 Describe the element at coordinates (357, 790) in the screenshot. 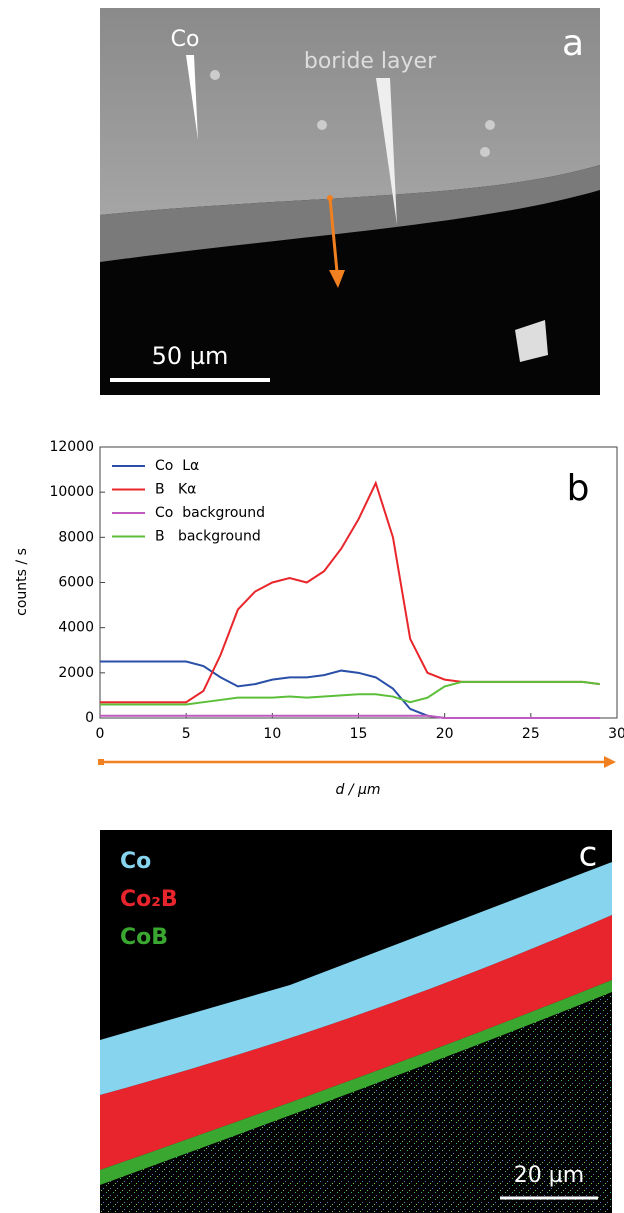

I see `x-axis-label: d / µm` at that location.